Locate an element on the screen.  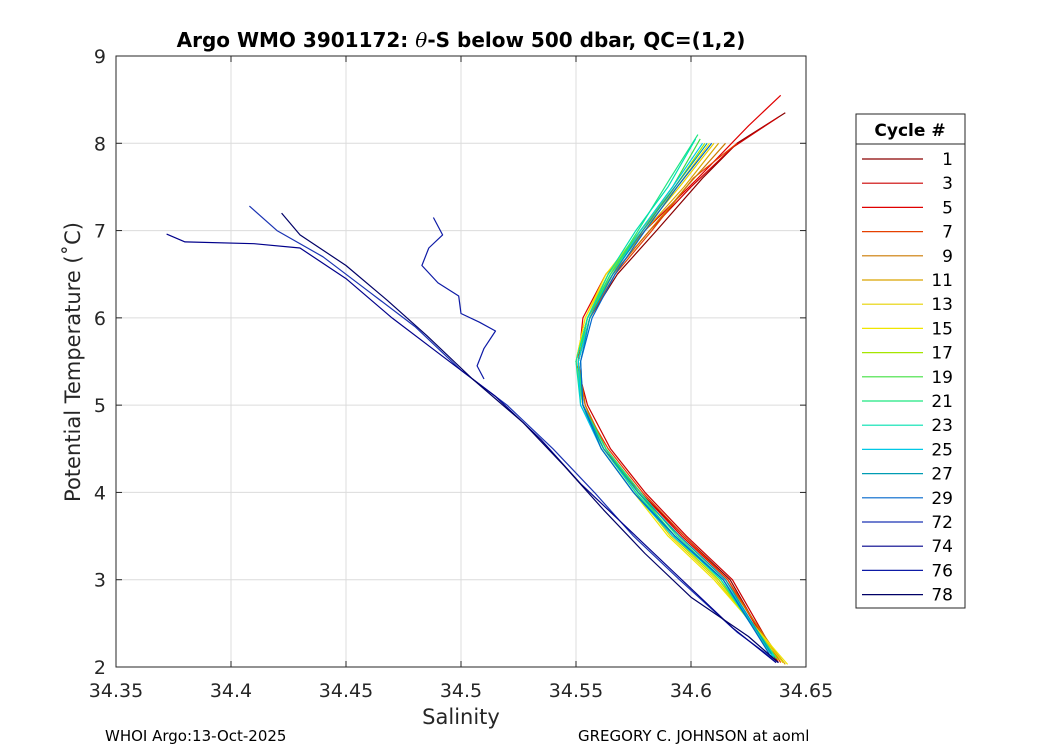
legend-label-cycle-17: 17 is located at coordinates (942, 354).